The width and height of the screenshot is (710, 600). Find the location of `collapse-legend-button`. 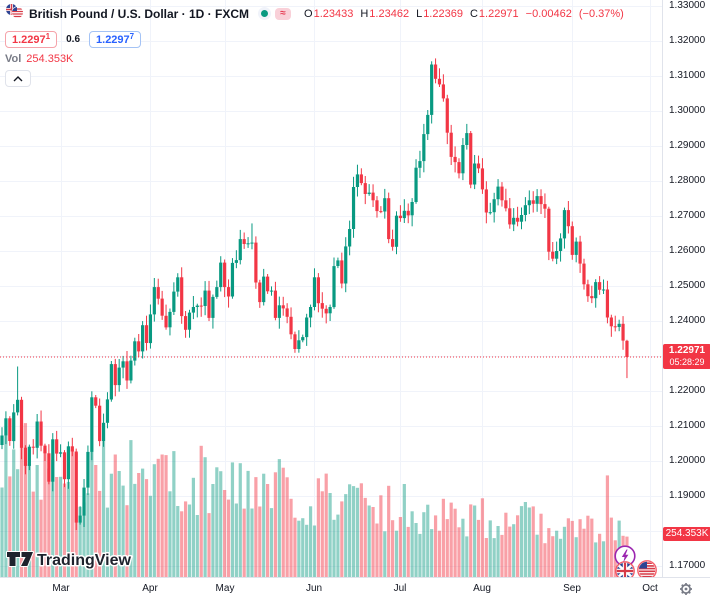

collapse-legend-button is located at coordinates (18, 78).